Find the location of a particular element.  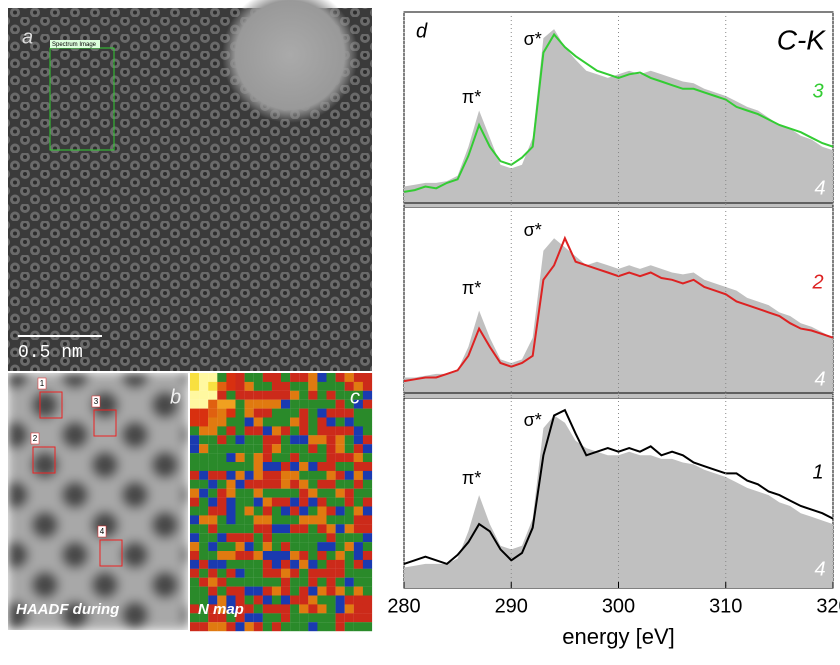

series-name: 1 is located at coordinates (817, 472).